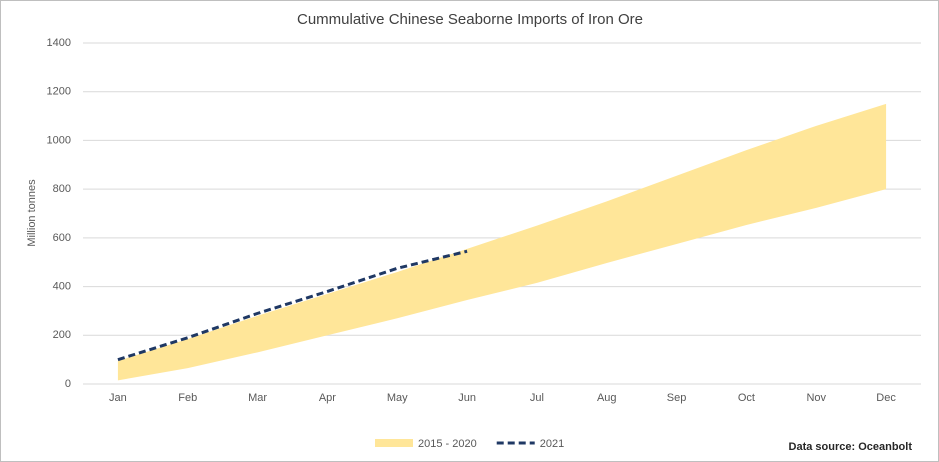 The width and height of the screenshot is (939, 462). What do you see at coordinates (68, 384) in the screenshot?
I see `y-tick-label: 0` at bounding box center [68, 384].